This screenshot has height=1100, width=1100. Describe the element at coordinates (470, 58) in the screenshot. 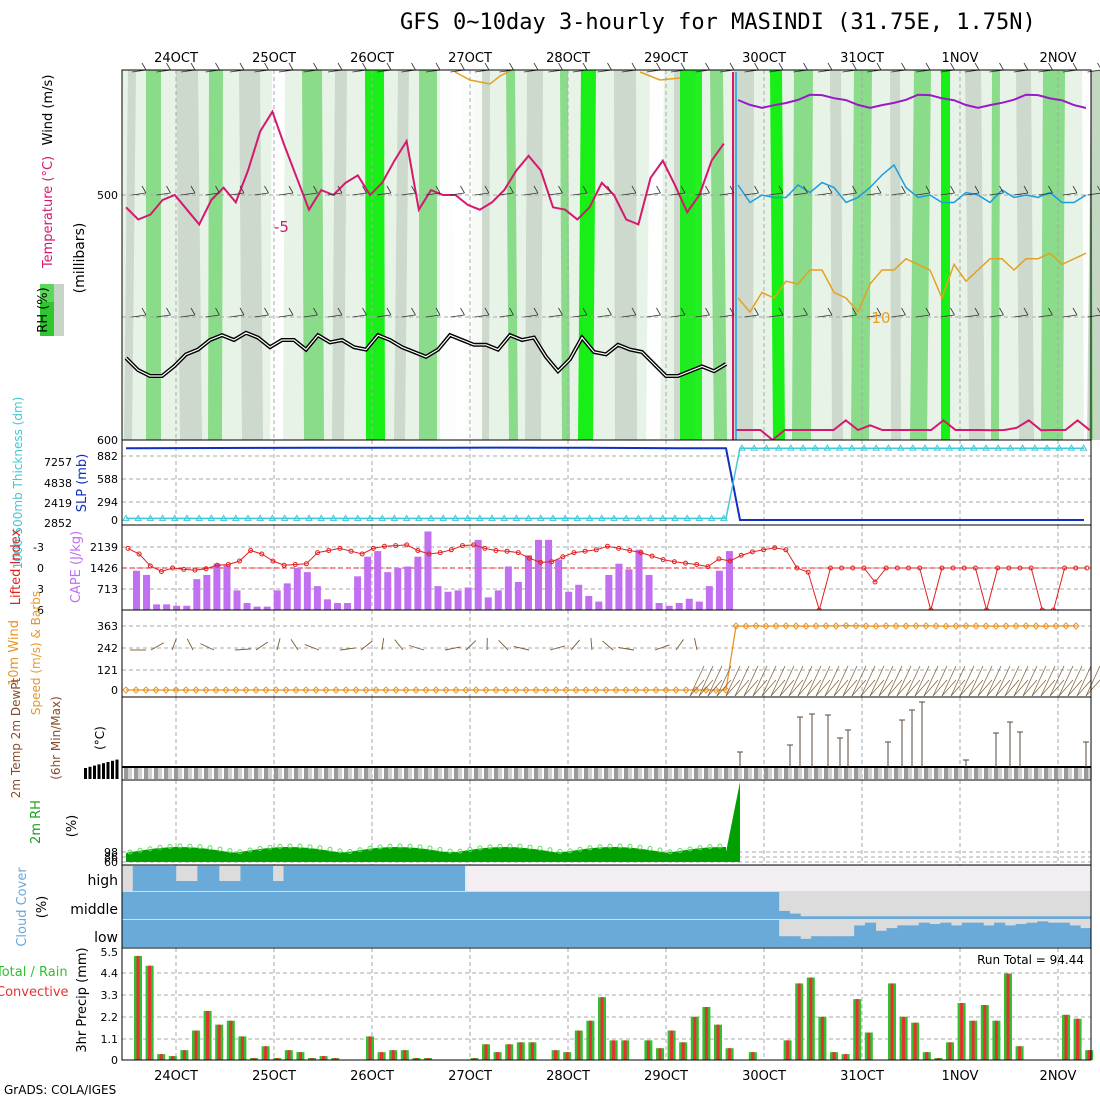

I see `date-label-top: 27OCT` at that location.